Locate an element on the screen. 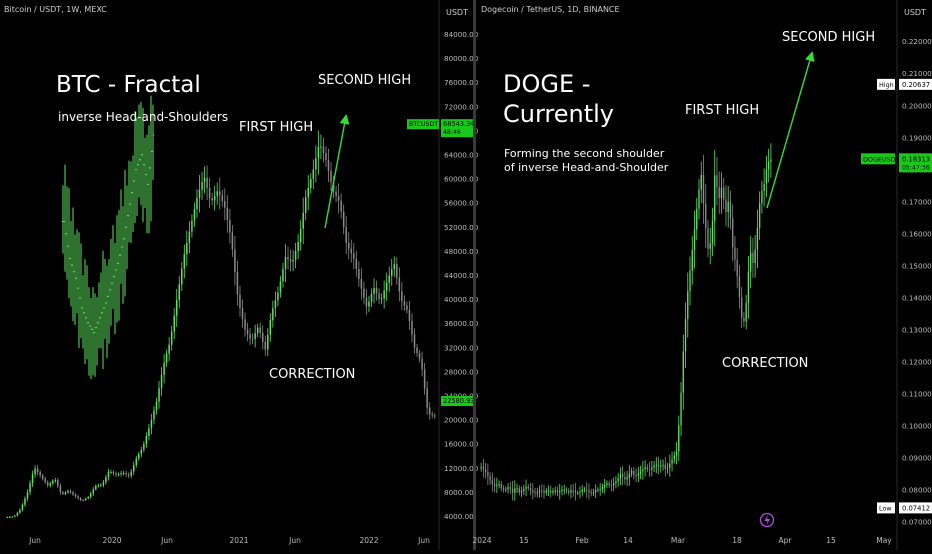  doge-price-box is located at coordinates (915, 508).